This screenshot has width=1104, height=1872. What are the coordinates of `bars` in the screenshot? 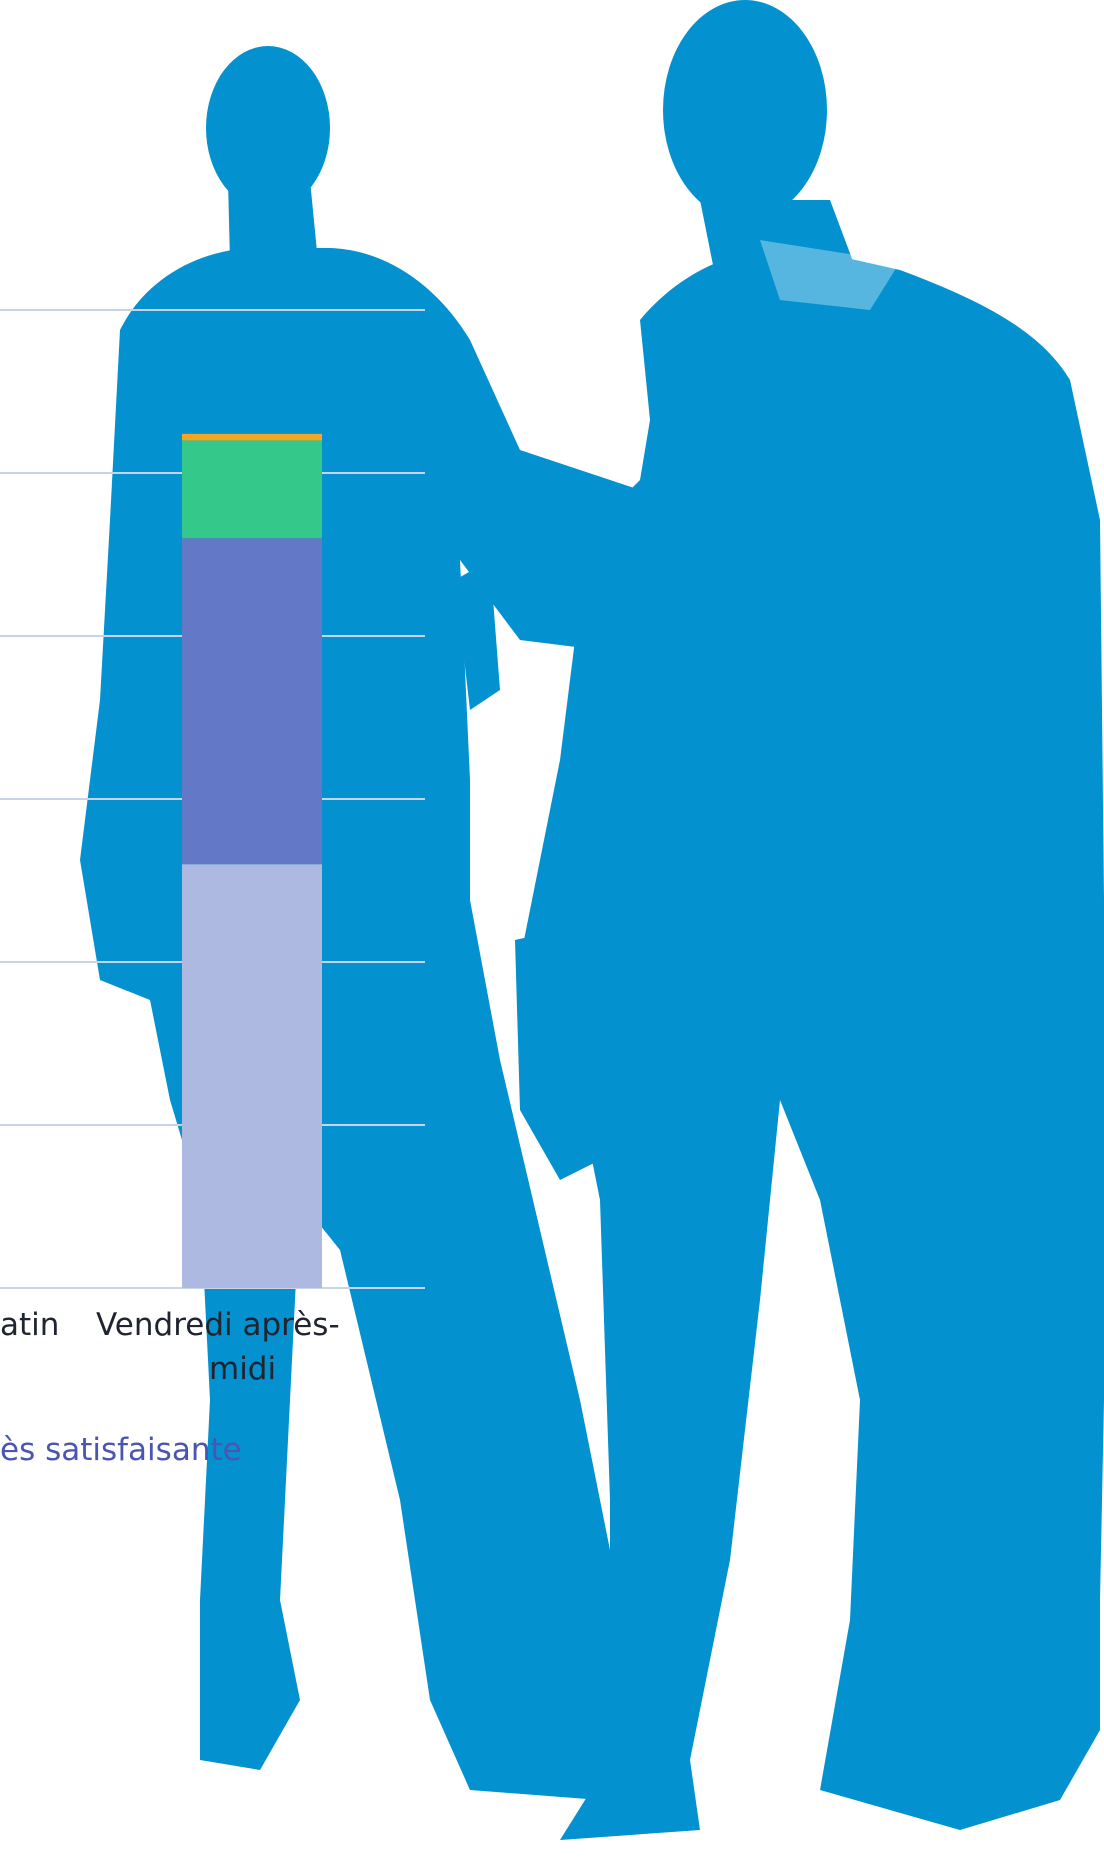 It's located at (252, 860).